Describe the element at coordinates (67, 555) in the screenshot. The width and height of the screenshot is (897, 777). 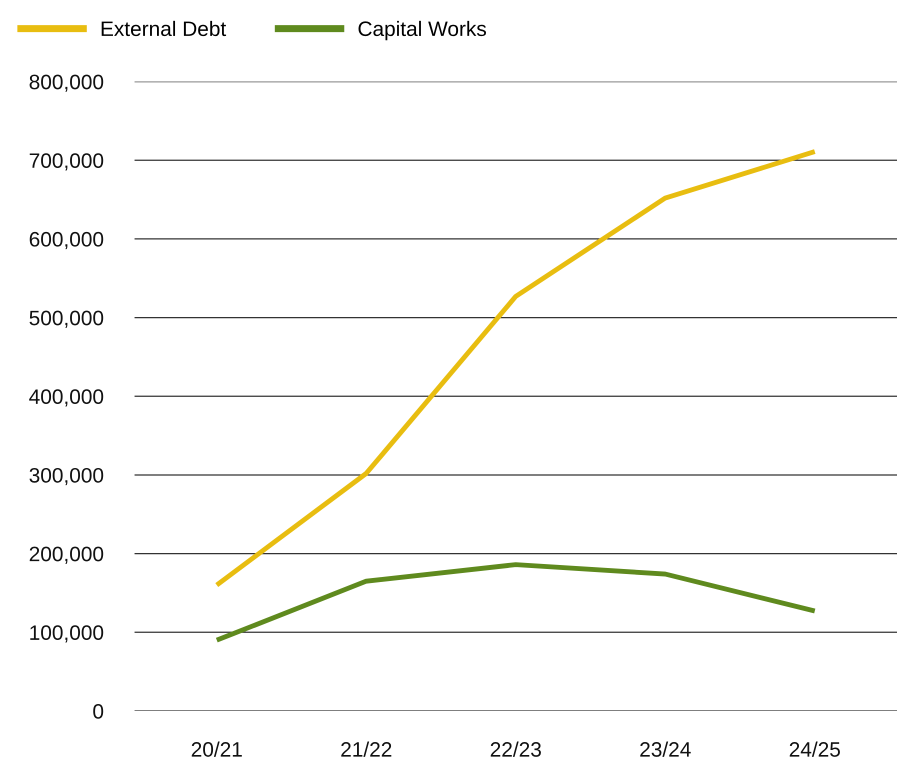
I see `y-tick-label: 200,000` at that location.